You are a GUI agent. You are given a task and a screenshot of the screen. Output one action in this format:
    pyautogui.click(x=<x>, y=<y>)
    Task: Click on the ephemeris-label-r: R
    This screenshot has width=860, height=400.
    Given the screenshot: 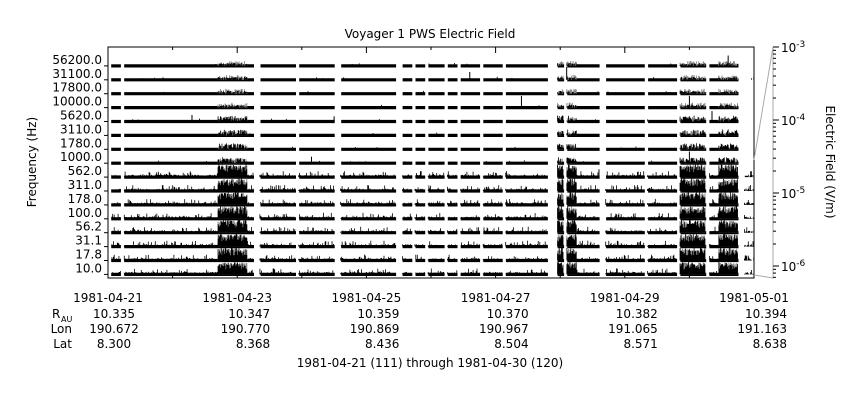 What is the action you would take?
    pyautogui.click(x=56, y=314)
    